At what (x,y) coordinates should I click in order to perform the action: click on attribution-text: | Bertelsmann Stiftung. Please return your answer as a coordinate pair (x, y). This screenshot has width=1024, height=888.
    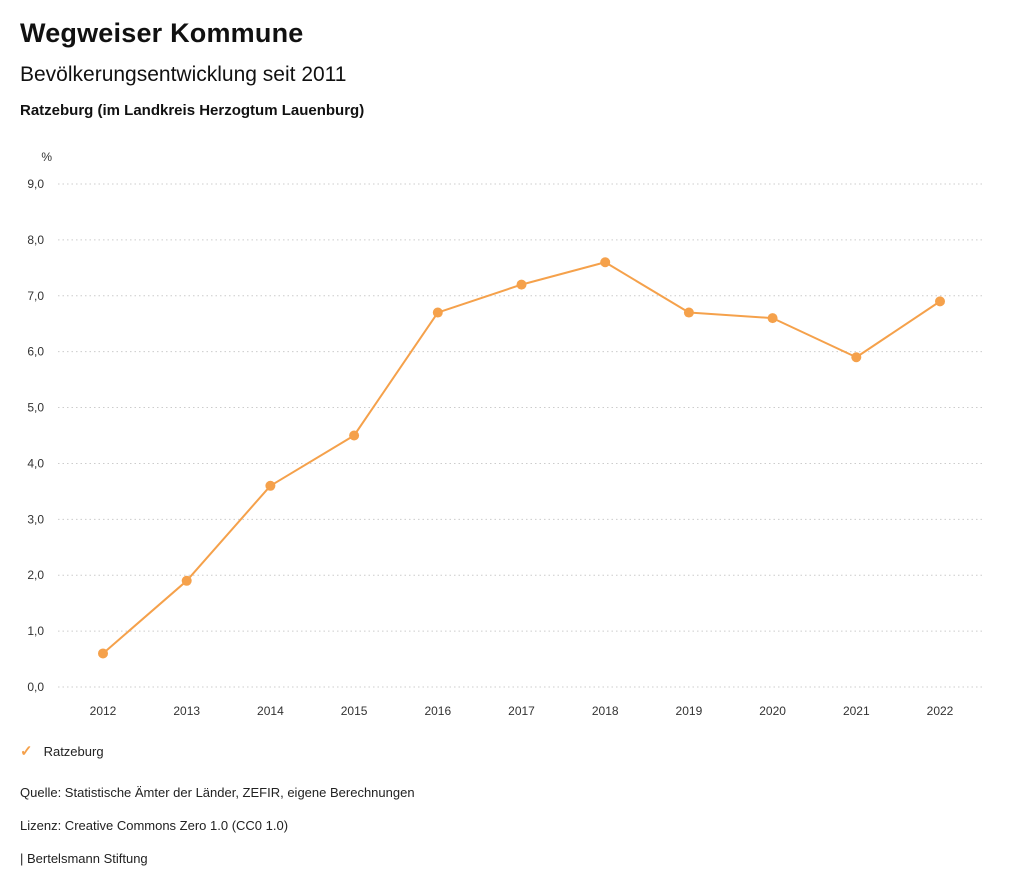
    Looking at the image, I should click on (84, 858).